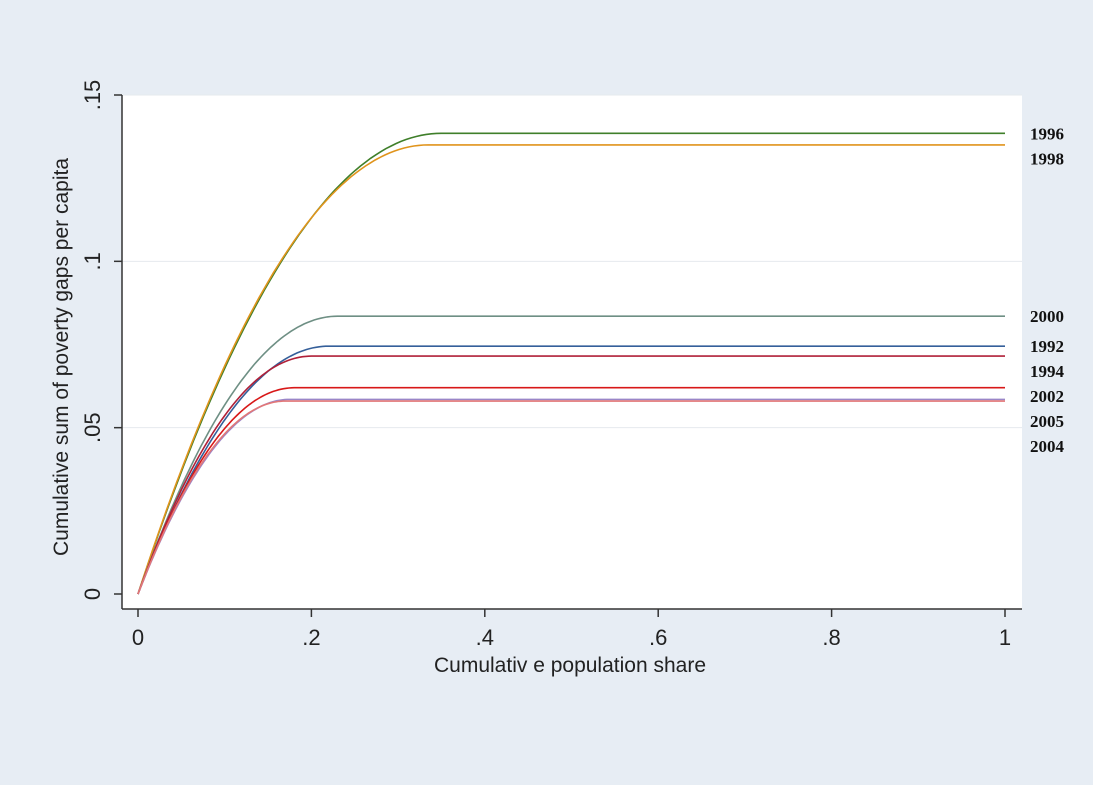  Describe the element at coordinates (485, 637) in the screenshot. I see `x-tick-label: .4` at that location.